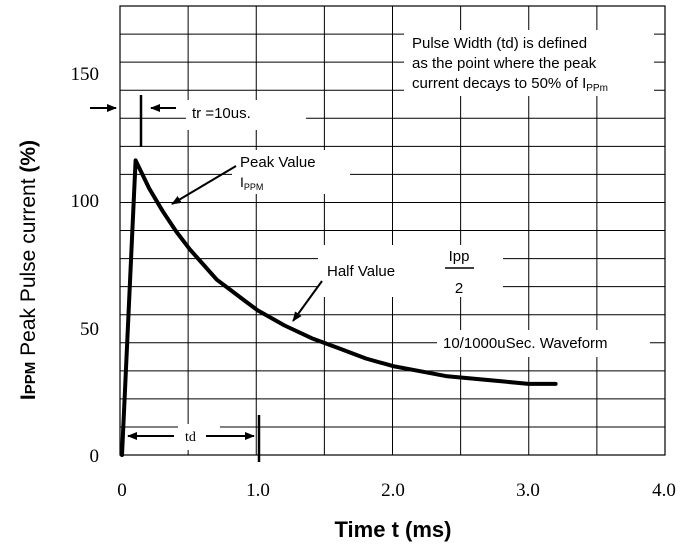  Describe the element at coordinates (393, 490) in the screenshot. I see `x-tick-label: 2.0` at that location.